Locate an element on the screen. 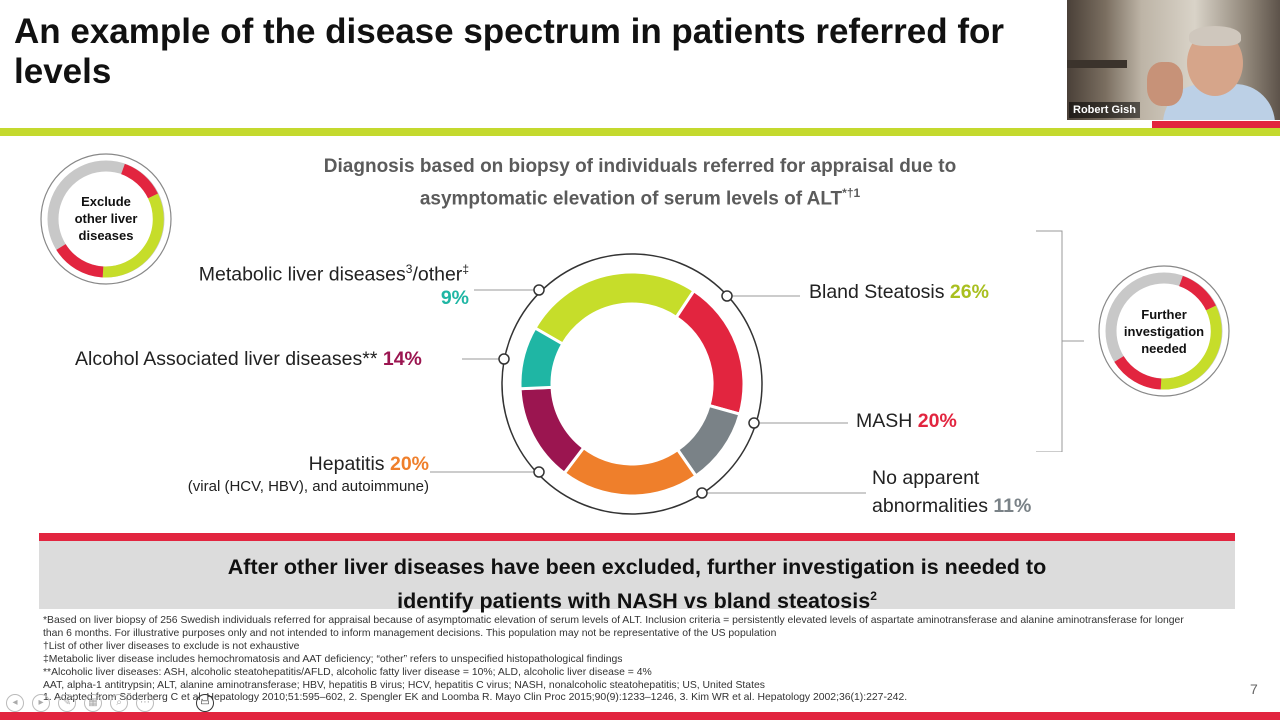 Image resolution: width=1280 pixels, height=720 pixels. leader-lines is located at coordinates (648, 391).